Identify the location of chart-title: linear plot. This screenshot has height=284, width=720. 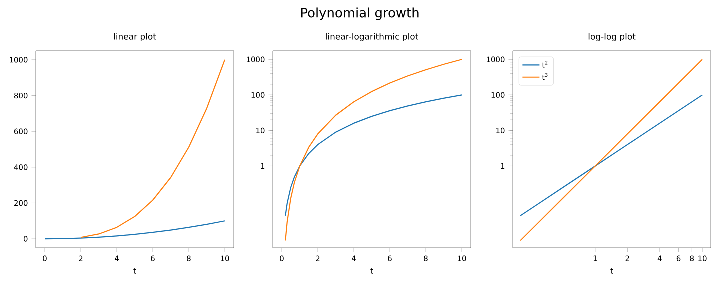
(135, 37).